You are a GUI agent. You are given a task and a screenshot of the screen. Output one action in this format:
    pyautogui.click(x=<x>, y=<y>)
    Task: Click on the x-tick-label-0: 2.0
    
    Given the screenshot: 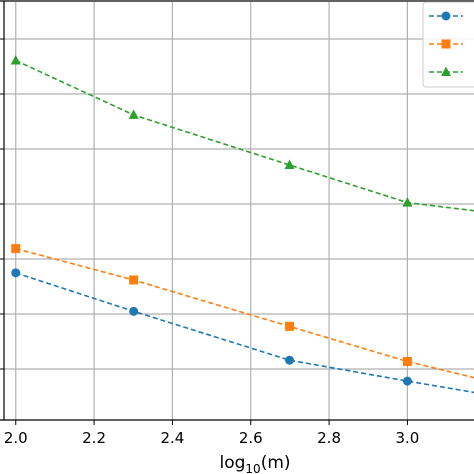 What is the action you would take?
    pyautogui.click(x=16, y=438)
    